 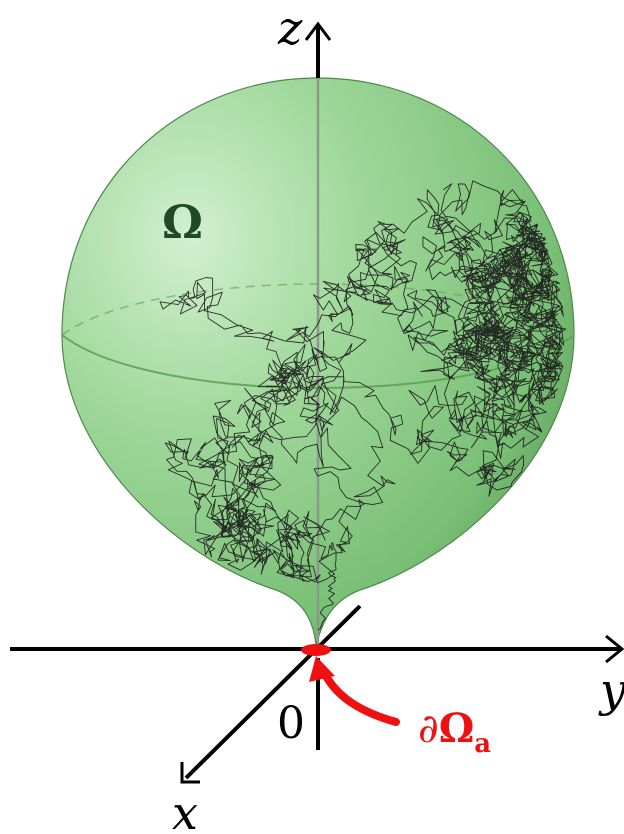 I want to click on domain-label: Ω, so click(x=182, y=222).